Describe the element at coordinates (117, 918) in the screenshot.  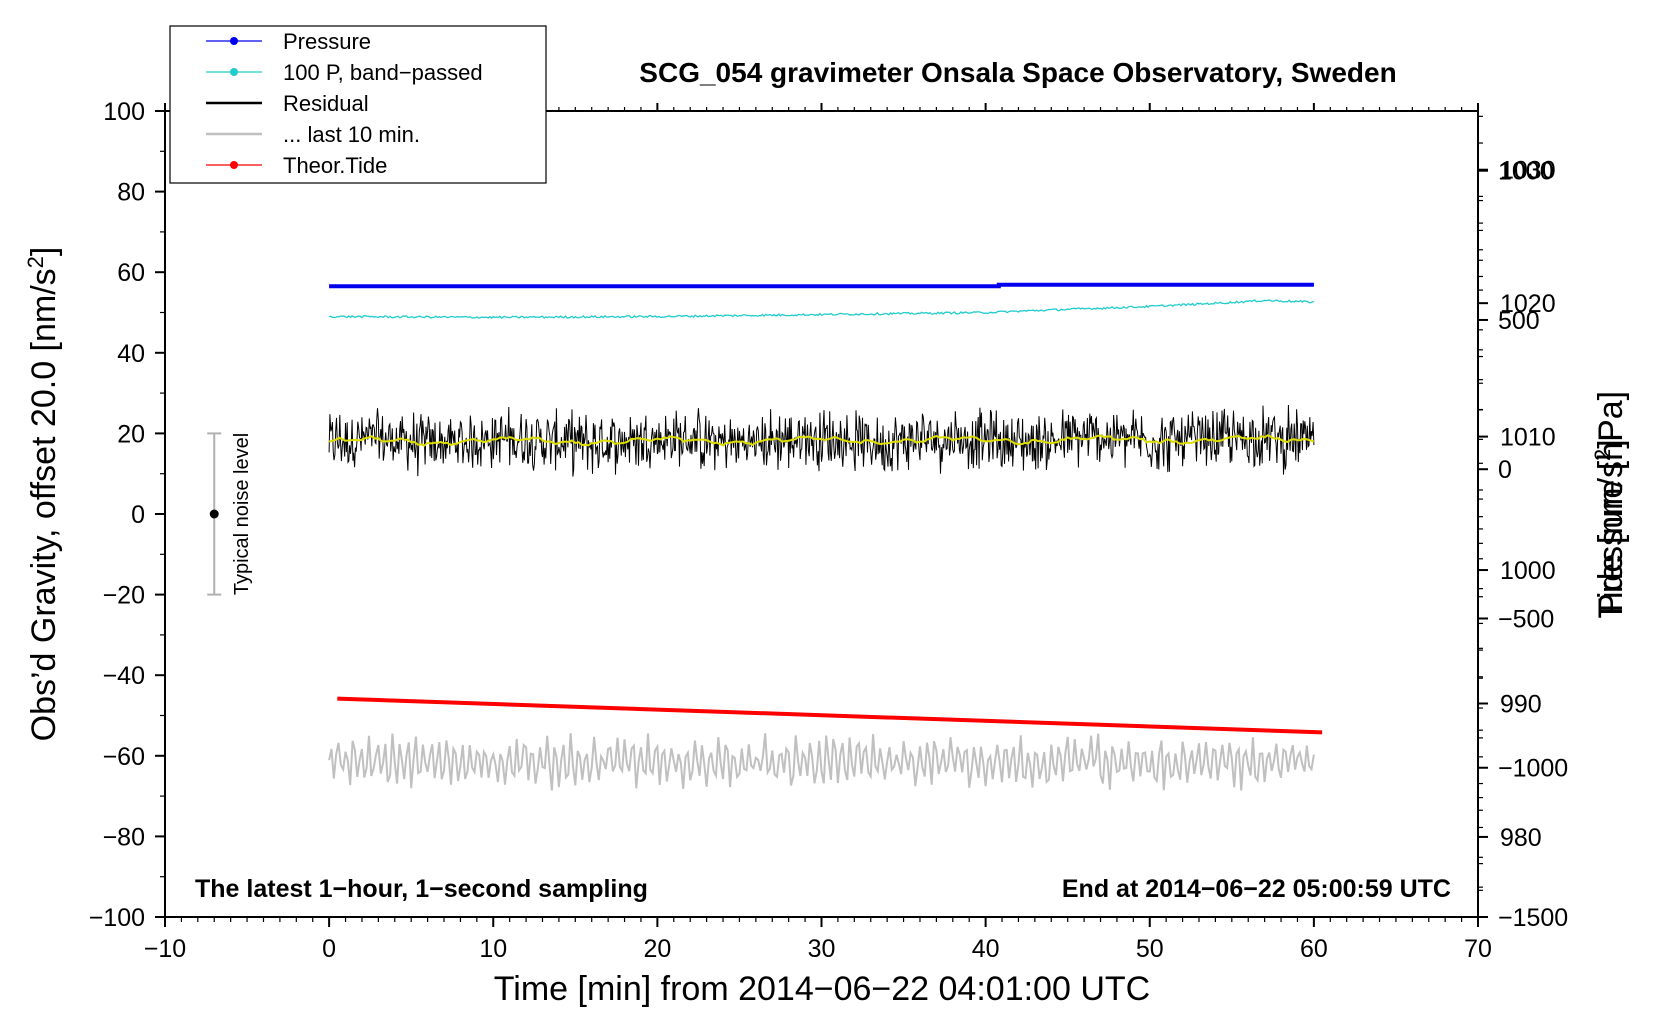
I see `y-left-tick-label: −100` at that location.